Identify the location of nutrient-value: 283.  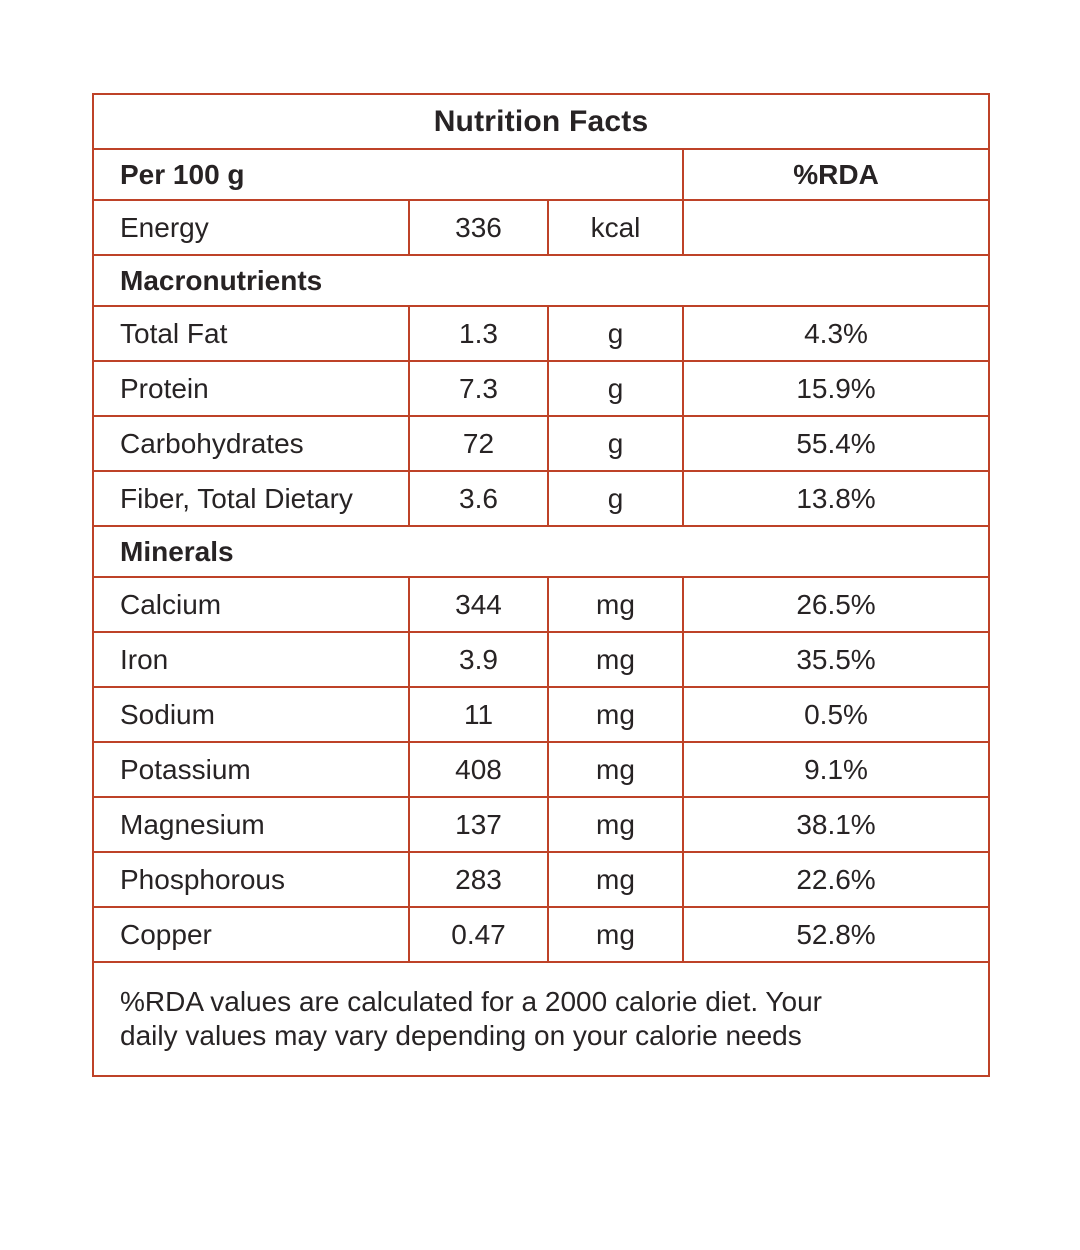
(478, 879).